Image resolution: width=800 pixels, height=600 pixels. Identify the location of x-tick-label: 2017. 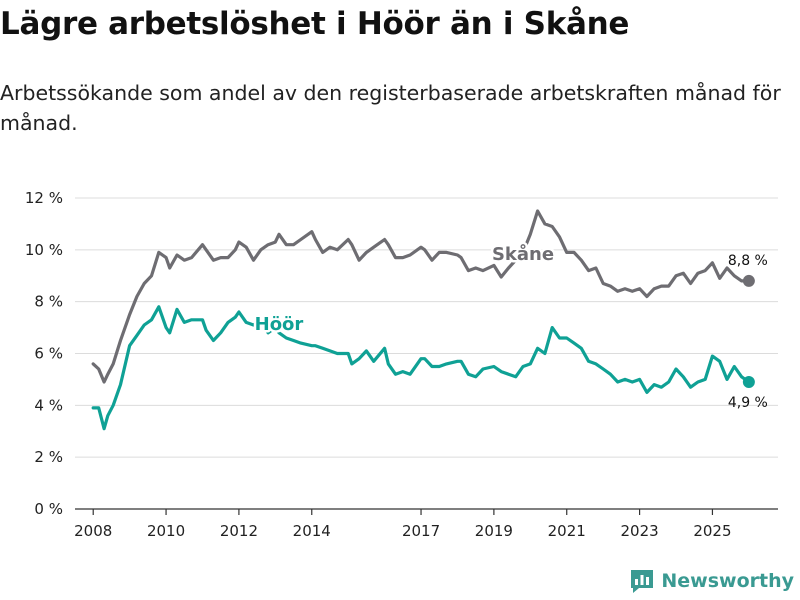
(421, 531).